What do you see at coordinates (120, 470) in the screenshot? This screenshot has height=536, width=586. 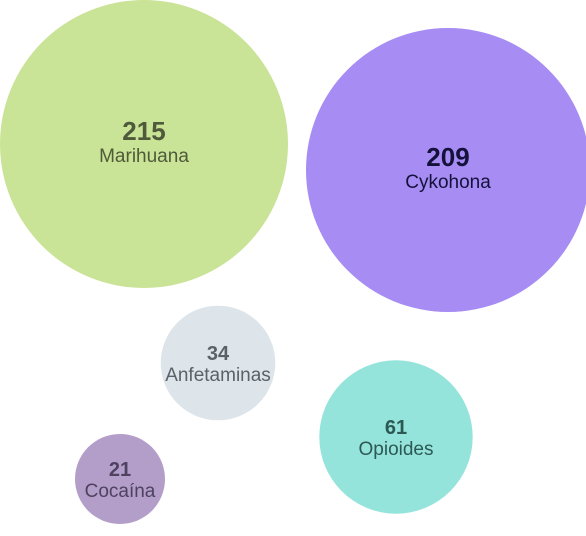 I see `bubble-value-cocaina: 21` at bounding box center [120, 470].